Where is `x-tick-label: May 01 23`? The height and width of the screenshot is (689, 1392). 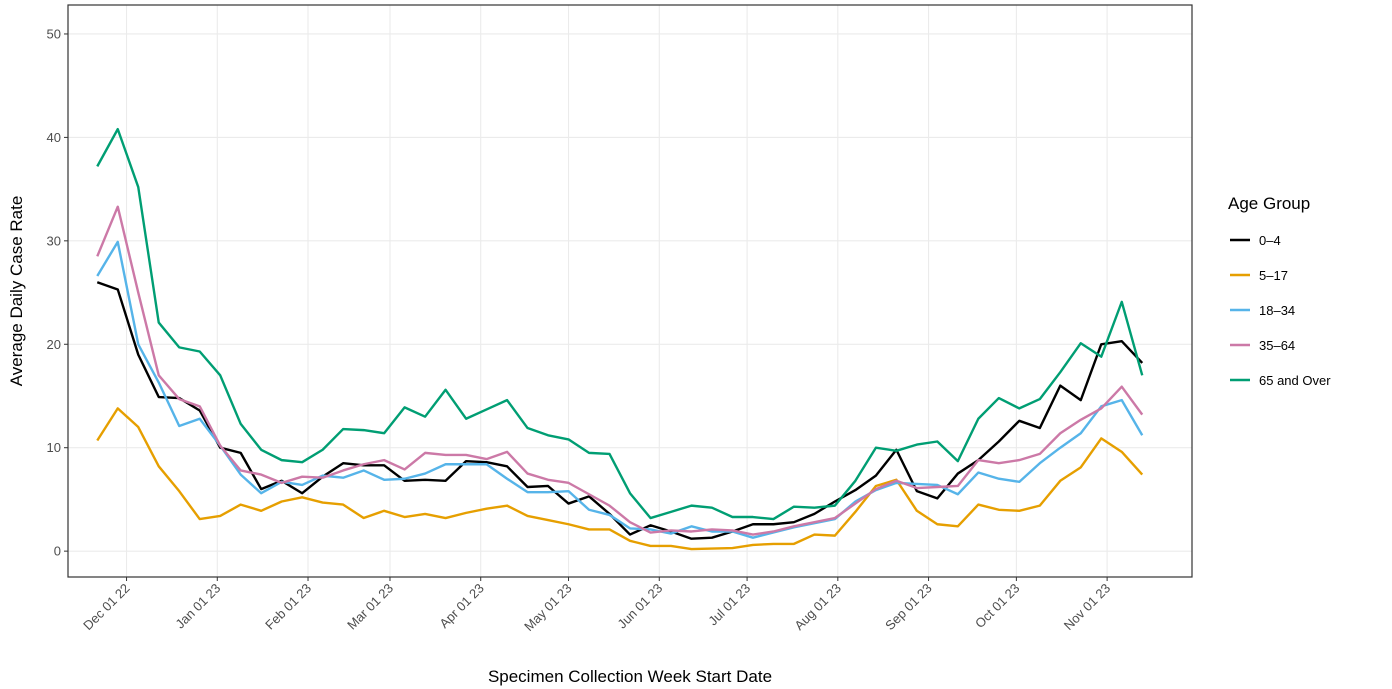 x-tick-label: May 01 23 is located at coordinates (548, 608).